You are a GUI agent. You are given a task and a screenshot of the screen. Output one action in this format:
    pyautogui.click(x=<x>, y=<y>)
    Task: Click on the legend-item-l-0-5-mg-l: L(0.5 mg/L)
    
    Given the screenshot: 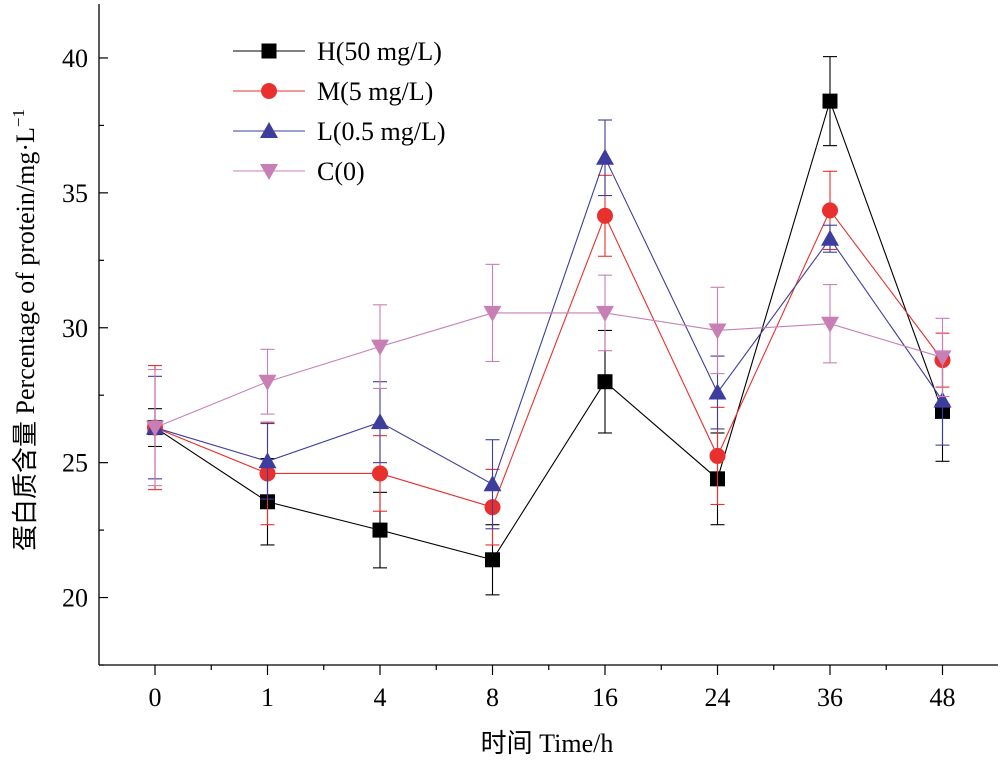 What is the action you would take?
    pyautogui.click(x=339, y=131)
    